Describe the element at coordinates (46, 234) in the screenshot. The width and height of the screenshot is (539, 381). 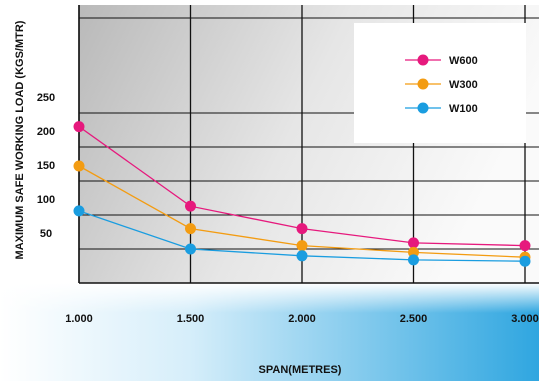
I see `y-tick-label: 50` at that location.